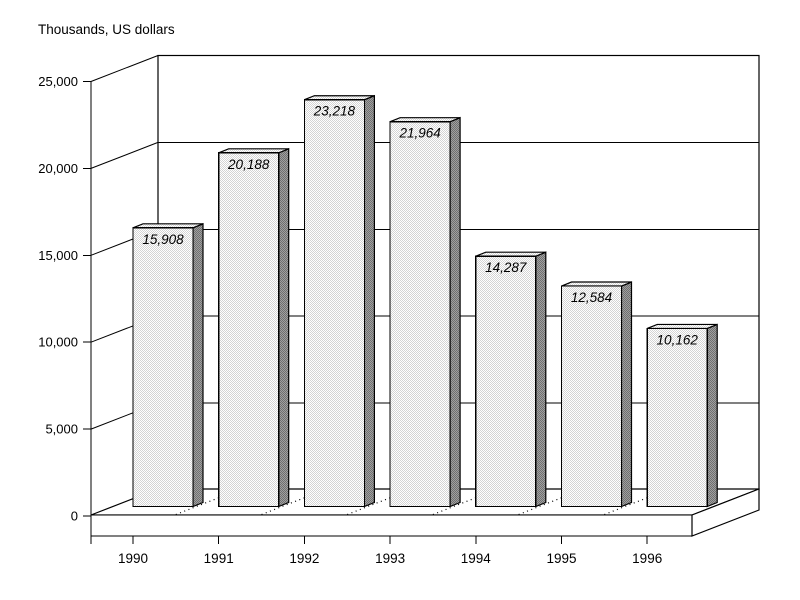  I want to click on bar-1995-front, so click(591, 396).